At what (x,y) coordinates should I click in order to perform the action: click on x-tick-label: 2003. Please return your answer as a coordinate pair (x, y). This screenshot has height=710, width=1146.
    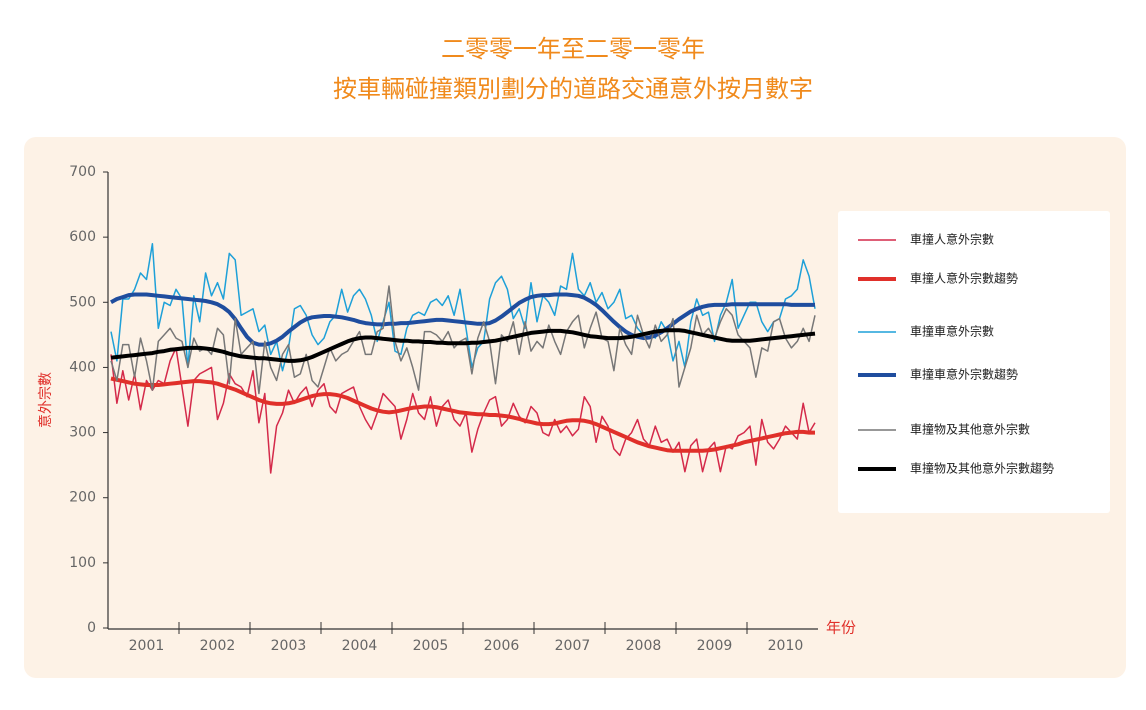
    Looking at the image, I should click on (289, 646).